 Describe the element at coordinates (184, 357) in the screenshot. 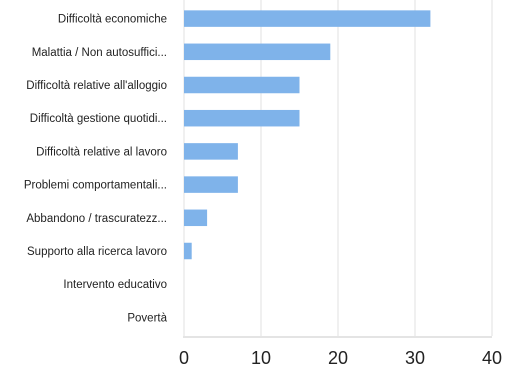

I see `x-tick-label: 0` at that location.